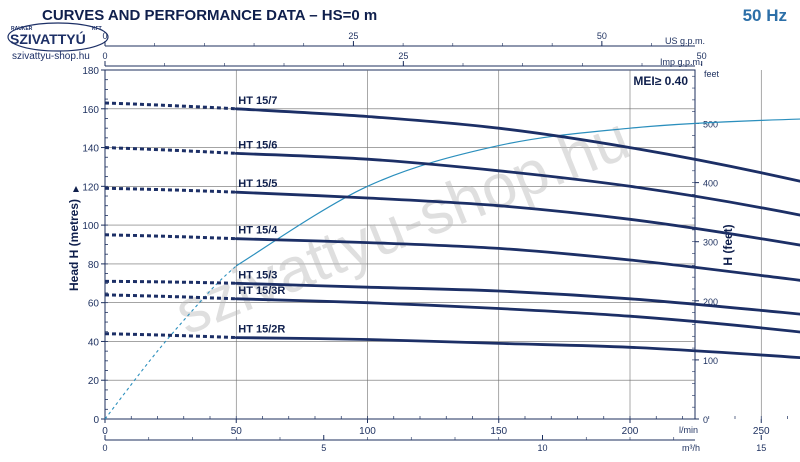  Describe the element at coordinates (90, 149) in the screenshot. I see `y-tick-label: 140` at that location.